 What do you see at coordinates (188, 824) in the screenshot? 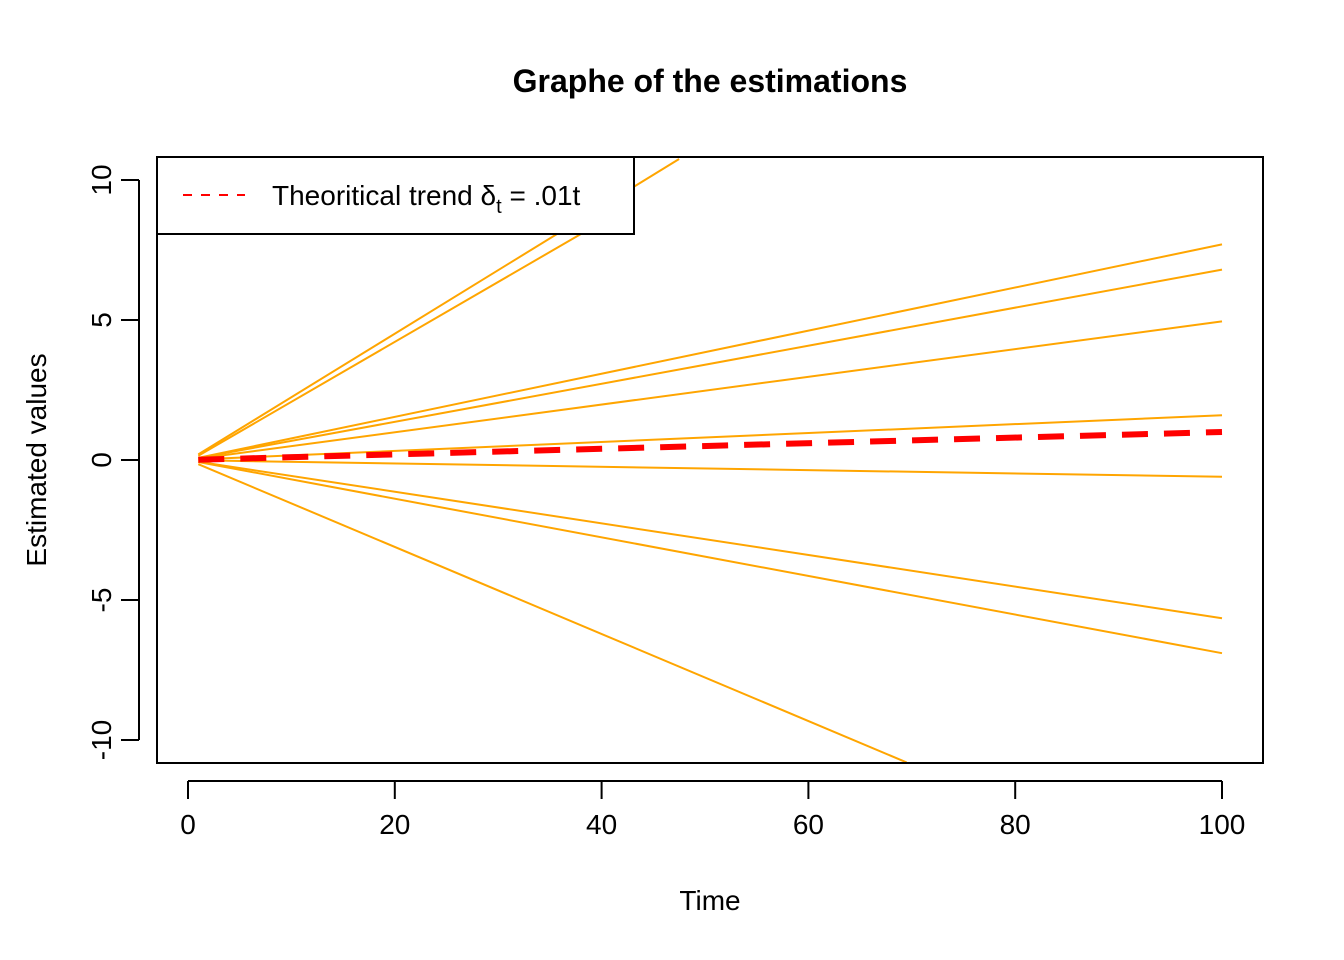
I see `x-tick-label-0: 0` at bounding box center [188, 824].